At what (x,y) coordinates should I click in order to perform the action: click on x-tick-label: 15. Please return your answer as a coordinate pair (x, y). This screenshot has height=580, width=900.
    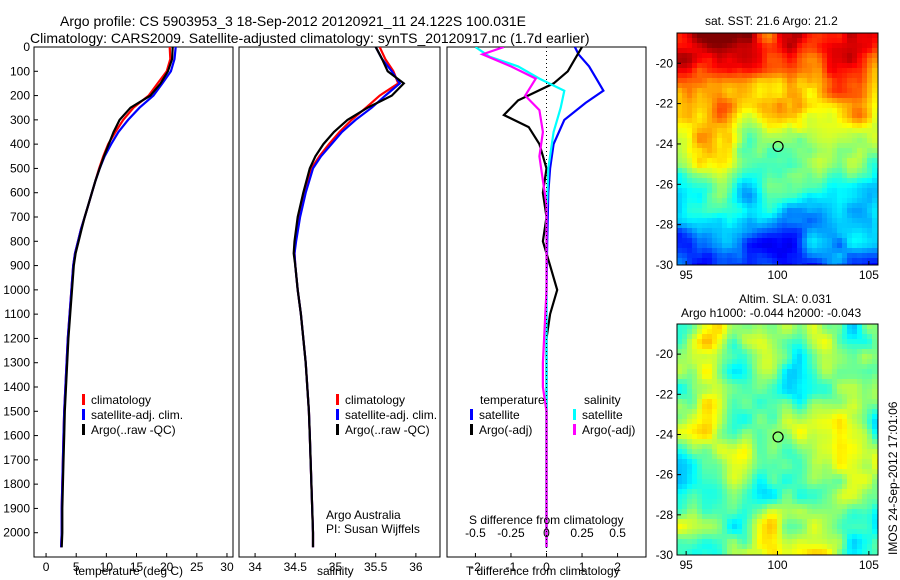
    Looking at the image, I should click on (137, 567).